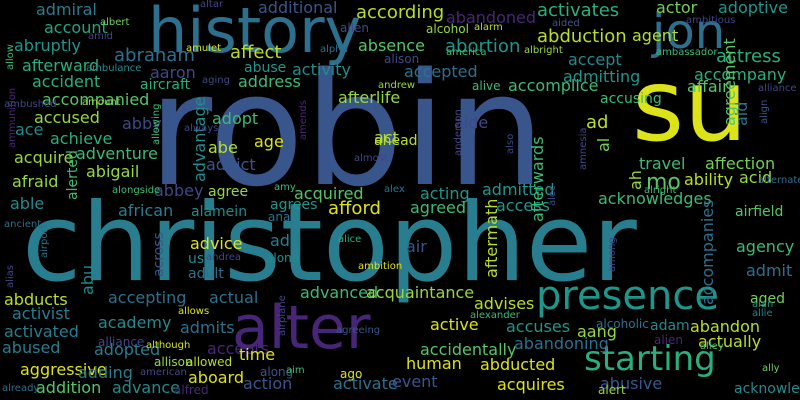  What do you see at coordinates (578, 10) in the screenshot?
I see `word: activates` at bounding box center [578, 10].